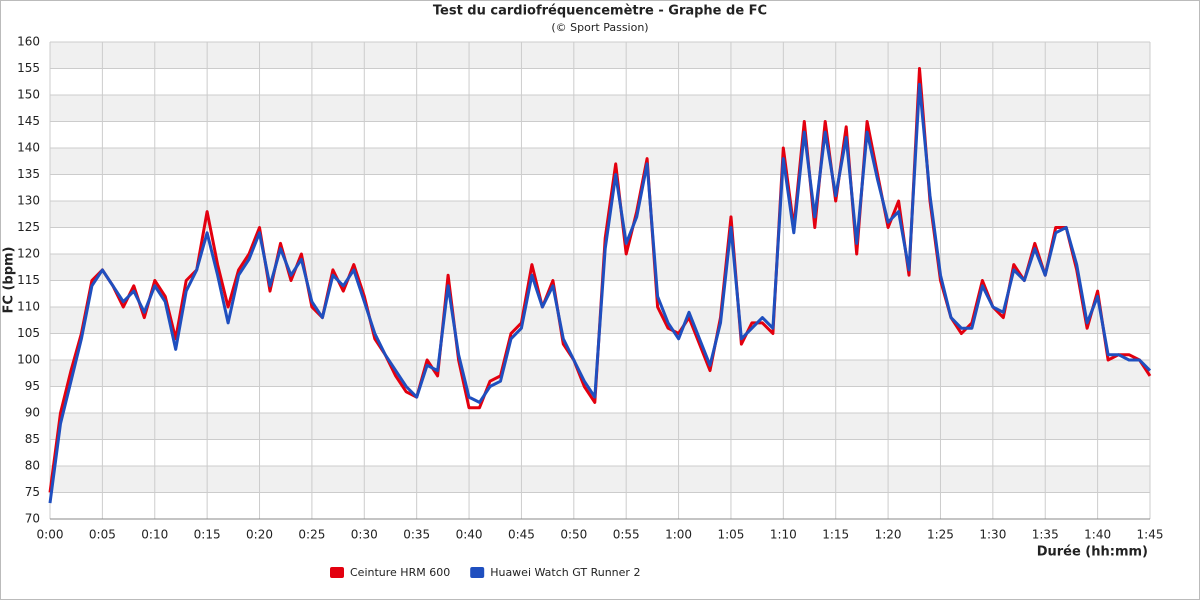  What do you see at coordinates (32, 413) in the screenshot?
I see `y-tick-label: 90` at bounding box center [32, 413].